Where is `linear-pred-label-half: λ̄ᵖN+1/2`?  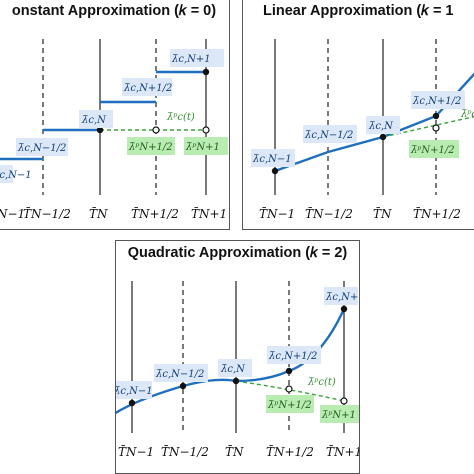
linear-pred-label-half: λ̄ᵖN+1/2 is located at coordinates (432, 150).